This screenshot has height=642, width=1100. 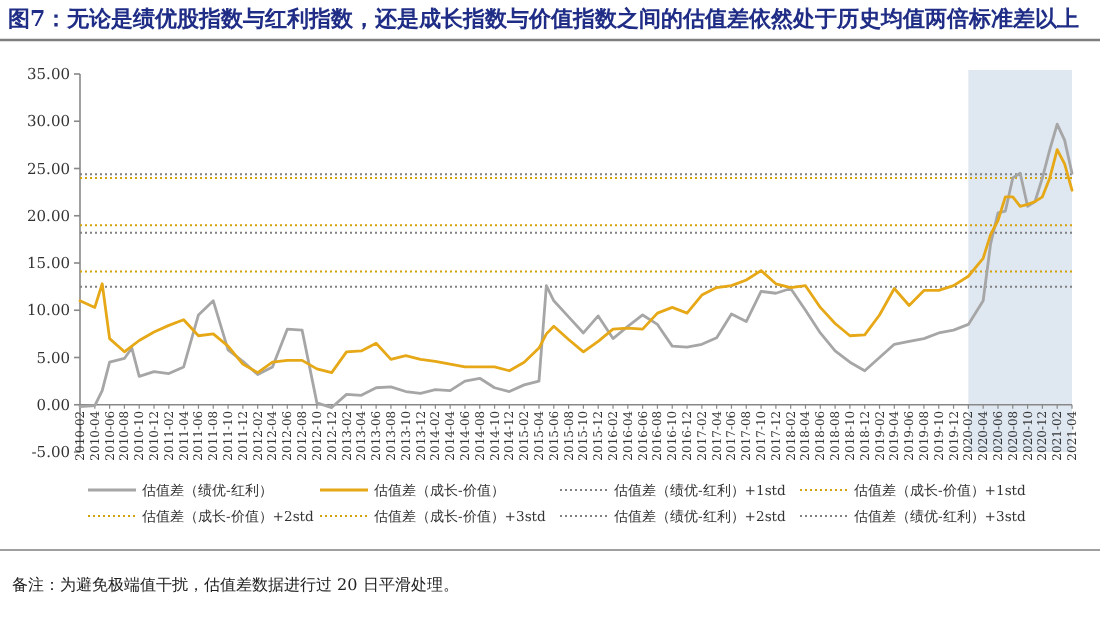 What do you see at coordinates (544, 19) in the screenshot?
I see `chart-title: 图7：无论是绩优股指数与红利指数，还是成长指数与价值指数之间的估值差依然处于历史均值两倍标准差以上` at bounding box center [544, 19].